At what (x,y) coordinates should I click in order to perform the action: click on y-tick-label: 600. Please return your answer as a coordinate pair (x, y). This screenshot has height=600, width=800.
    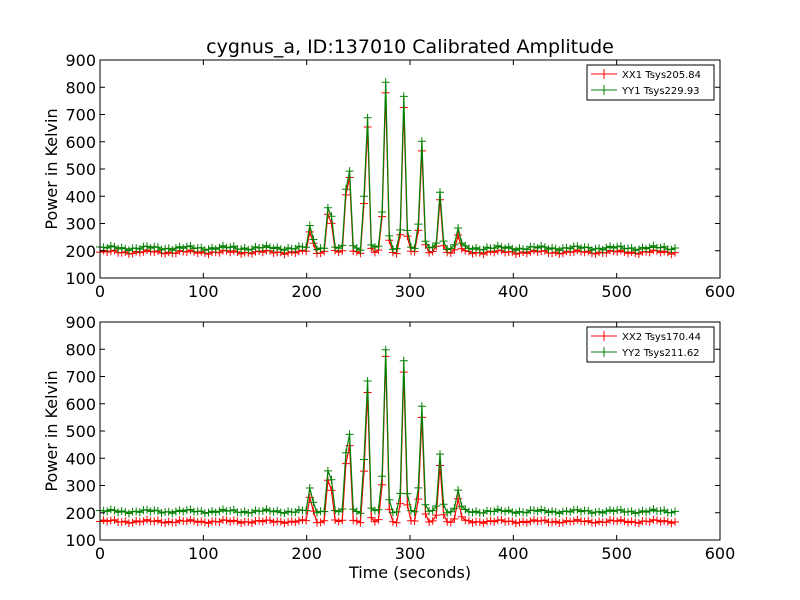
    Looking at the image, I should click on (80, 404).